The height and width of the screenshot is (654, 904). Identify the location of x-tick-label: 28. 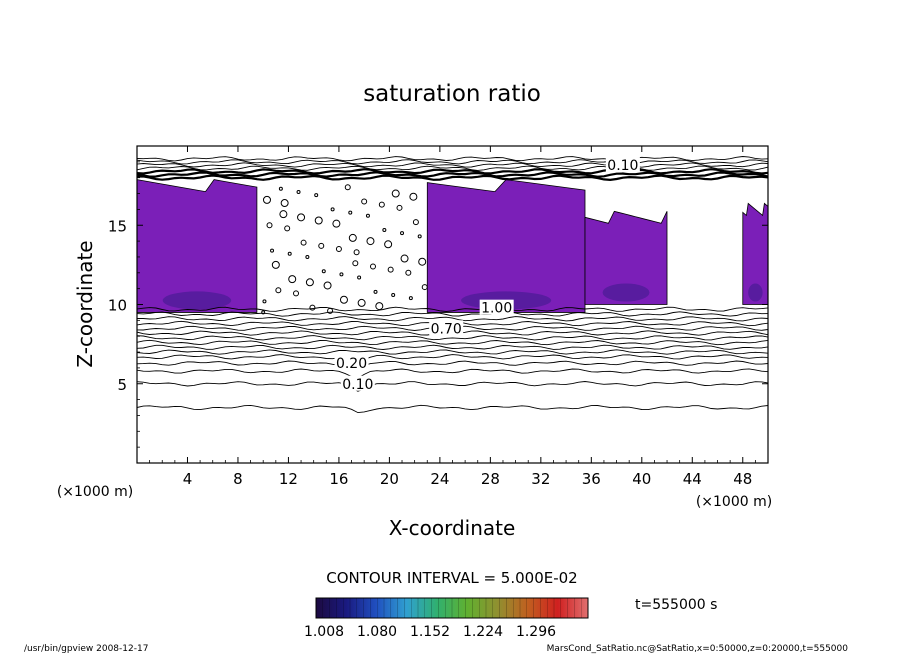
(490, 479).